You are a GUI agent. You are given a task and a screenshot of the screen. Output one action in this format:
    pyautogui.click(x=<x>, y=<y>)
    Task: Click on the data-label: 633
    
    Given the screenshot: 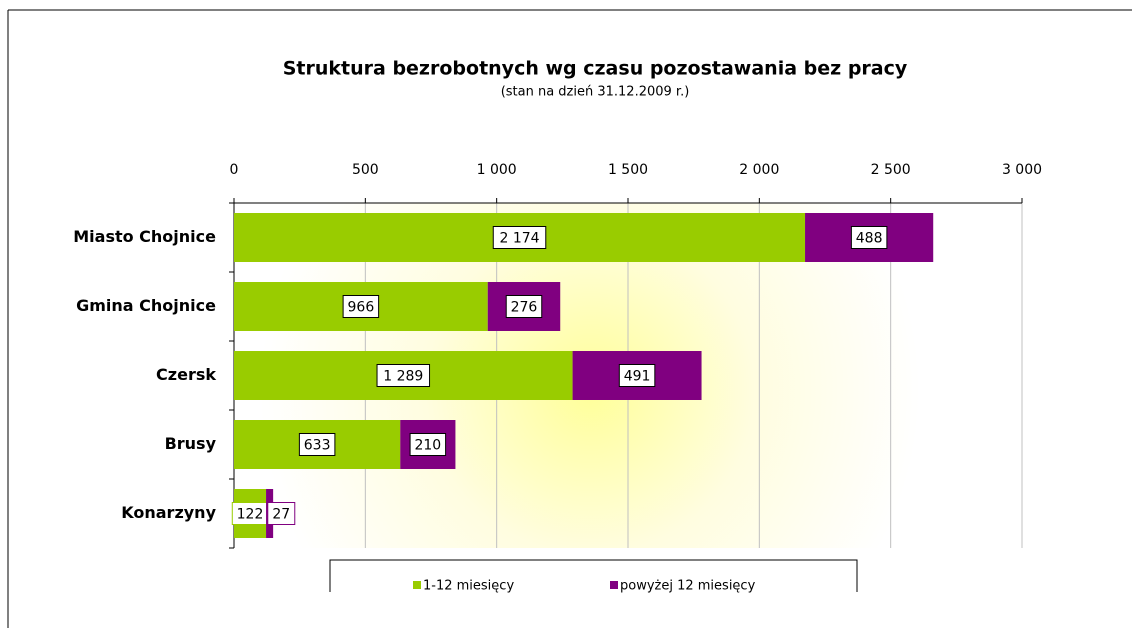 What is the action you would take?
    pyautogui.click(x=317, y=446)
    